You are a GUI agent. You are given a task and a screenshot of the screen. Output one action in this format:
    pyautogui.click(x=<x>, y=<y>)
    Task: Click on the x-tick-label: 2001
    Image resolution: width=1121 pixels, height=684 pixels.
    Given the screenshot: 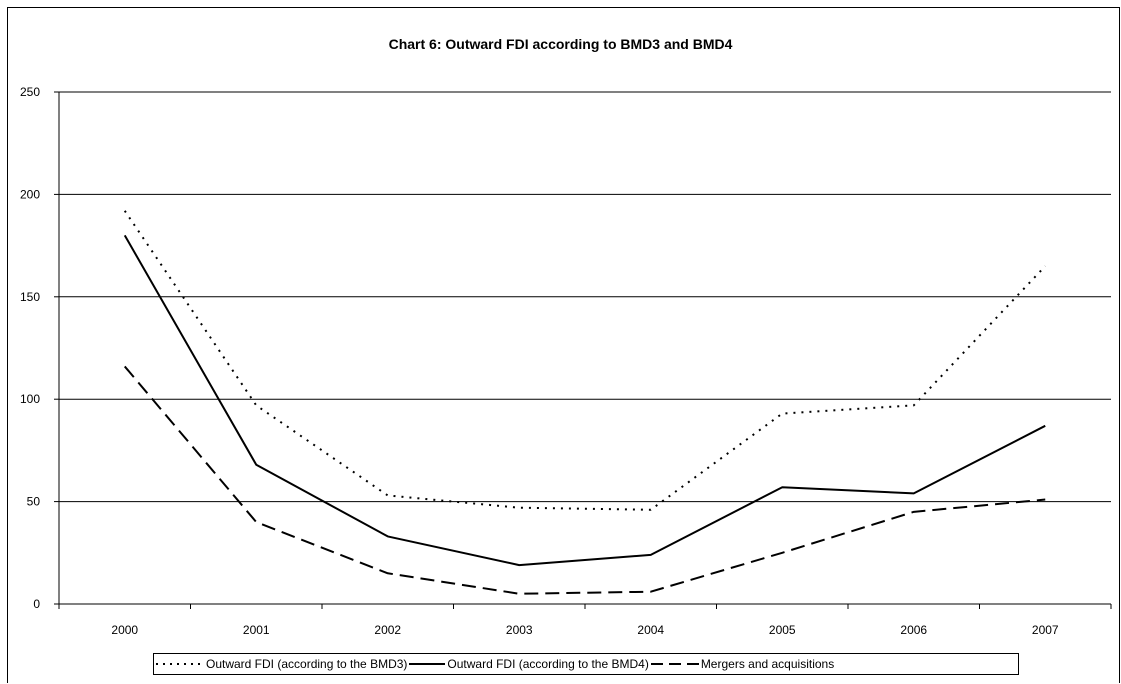 What is the action you would take?
    pyautogui.click(x=256, y=630)
    